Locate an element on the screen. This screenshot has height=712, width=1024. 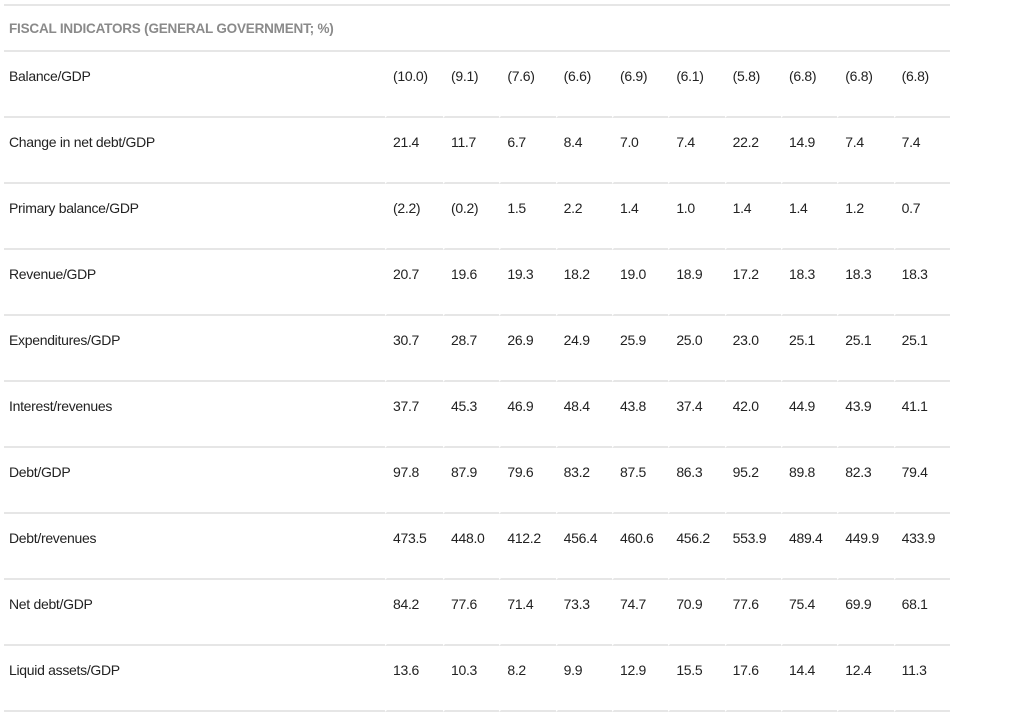
table-cell: 43.8 is located at coordinates (640, 415).